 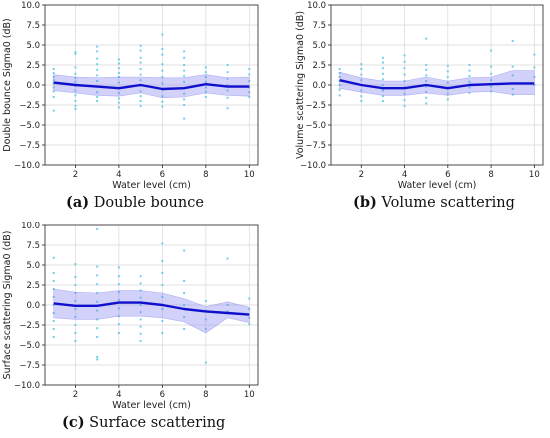 I want to click on volume-scattering-xtick-label-2: 6, so click(x=447, y=175).